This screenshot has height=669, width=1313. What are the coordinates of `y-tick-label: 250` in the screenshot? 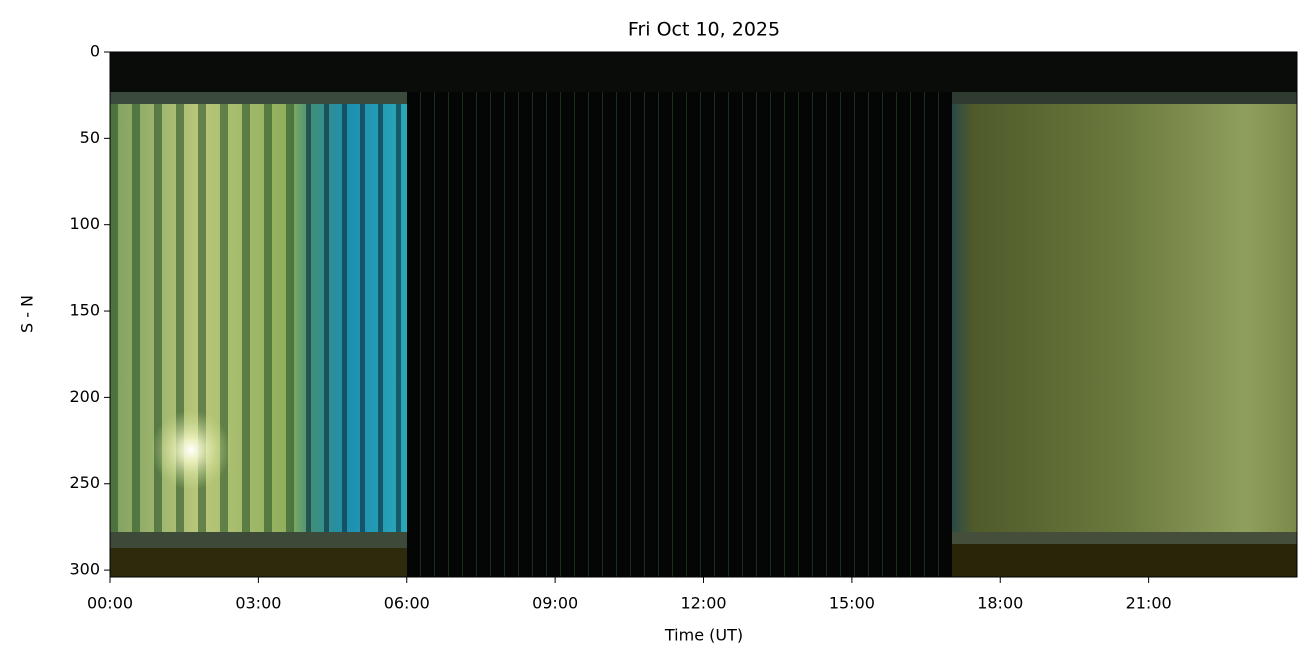 It's located at (84, 482).